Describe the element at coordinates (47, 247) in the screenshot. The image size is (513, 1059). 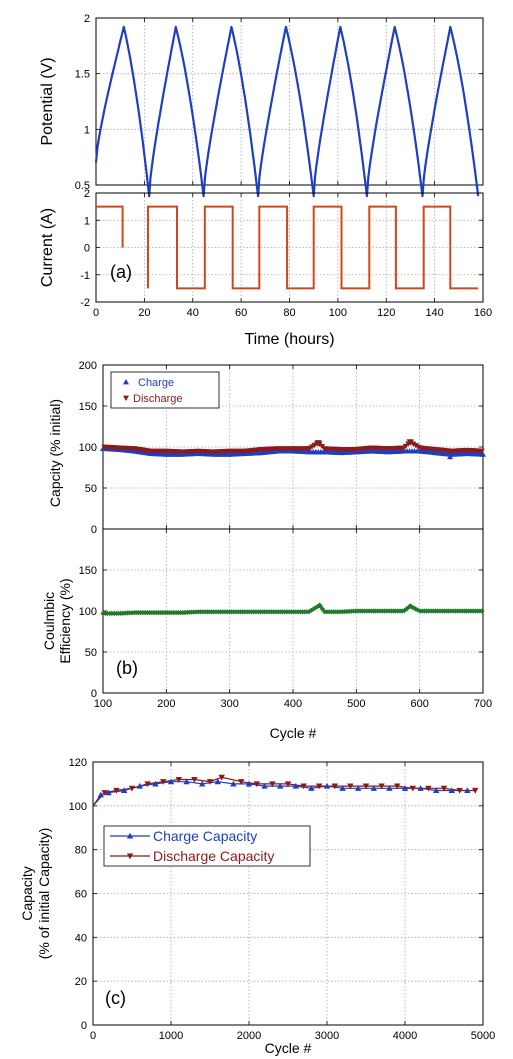
I see `y-axis-label: Current (A)` at that location.